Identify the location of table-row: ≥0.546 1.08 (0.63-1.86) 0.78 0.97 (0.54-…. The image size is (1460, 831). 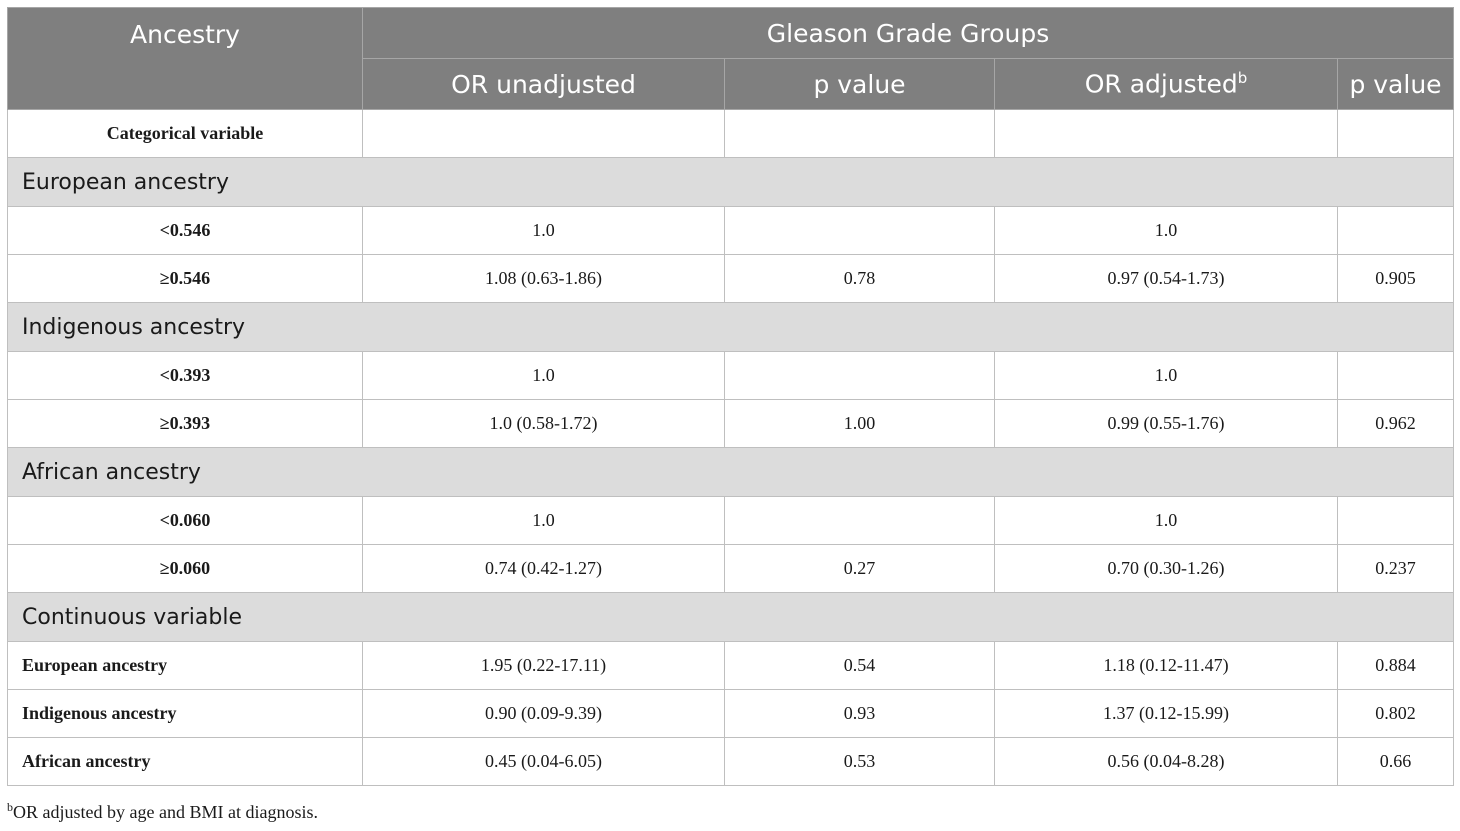
(730, 278).